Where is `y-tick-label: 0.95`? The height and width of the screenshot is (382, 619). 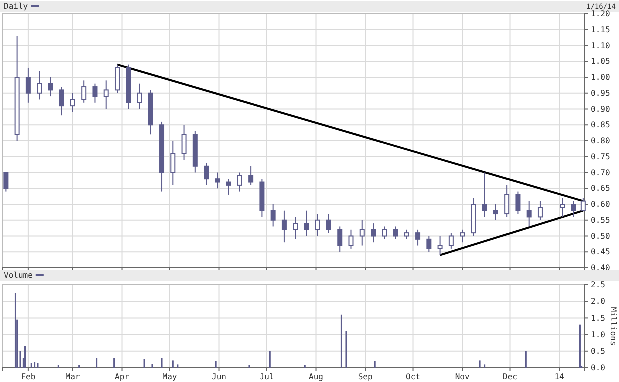
y-tick-label: 0.95 is located at coordinates (600, 93).